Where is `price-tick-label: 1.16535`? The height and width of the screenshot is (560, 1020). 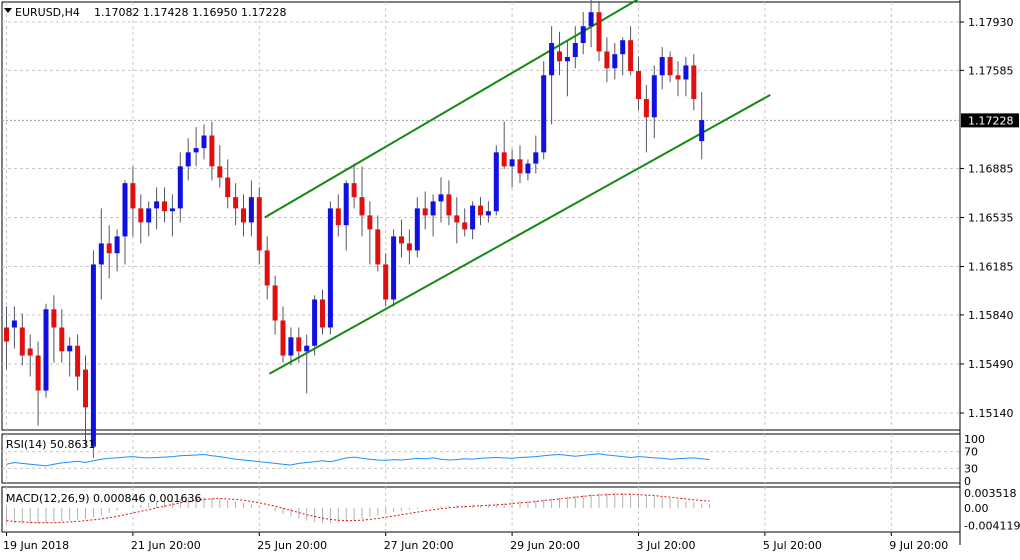 price-tick-label: 1.16535 is located at coordinates (991, 218).